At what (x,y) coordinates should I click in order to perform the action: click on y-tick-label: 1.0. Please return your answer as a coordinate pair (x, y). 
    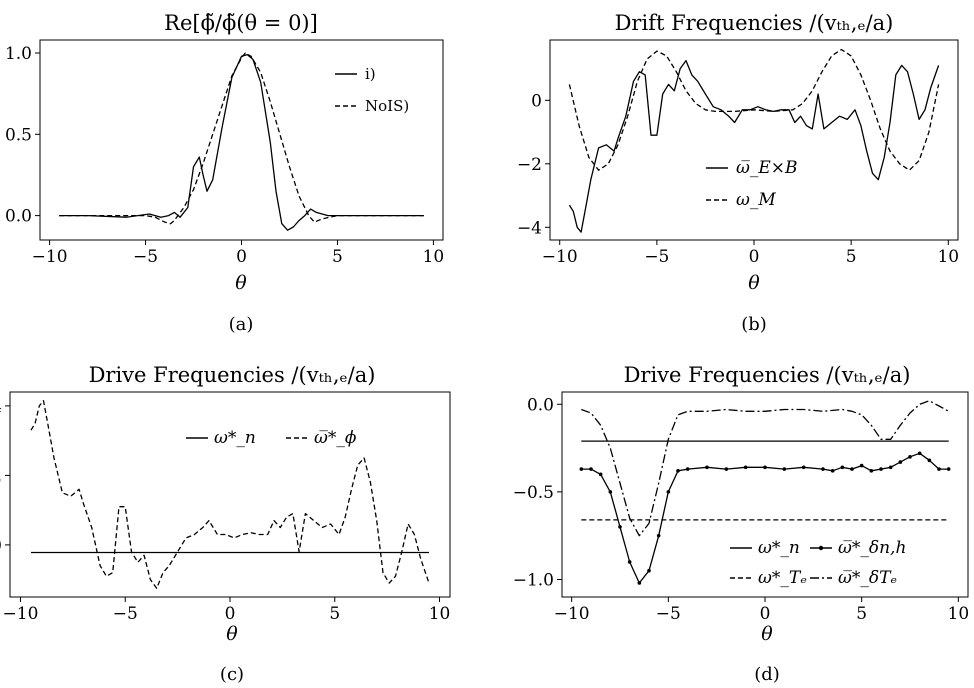
    Looking at the image, I should click on (18, 54).